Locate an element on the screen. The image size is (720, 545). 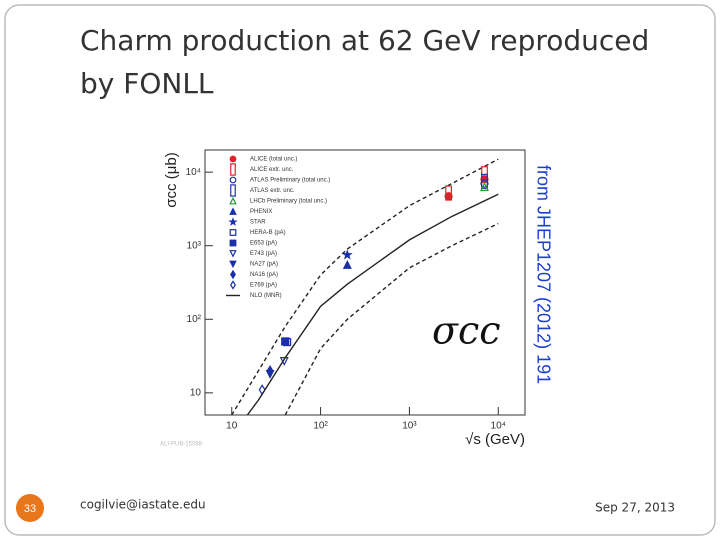
watermark: ALI-PUB-15089 is located at coordinates (181, 445).